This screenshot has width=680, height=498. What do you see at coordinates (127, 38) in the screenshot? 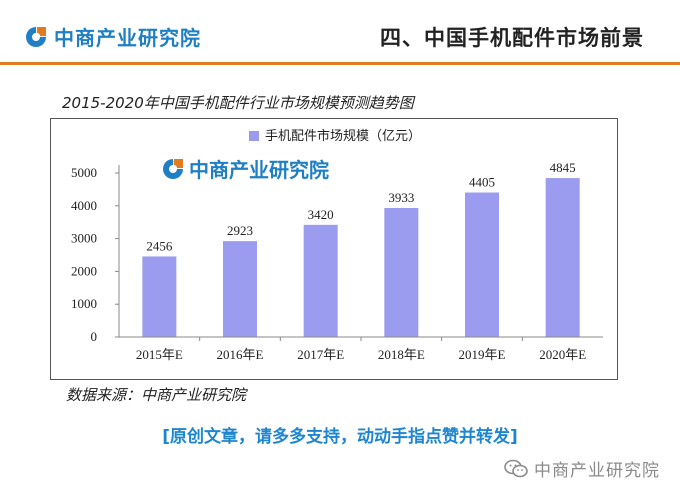
I see `logo-text: 中商产业研究院` at bounding box center [127, 38].